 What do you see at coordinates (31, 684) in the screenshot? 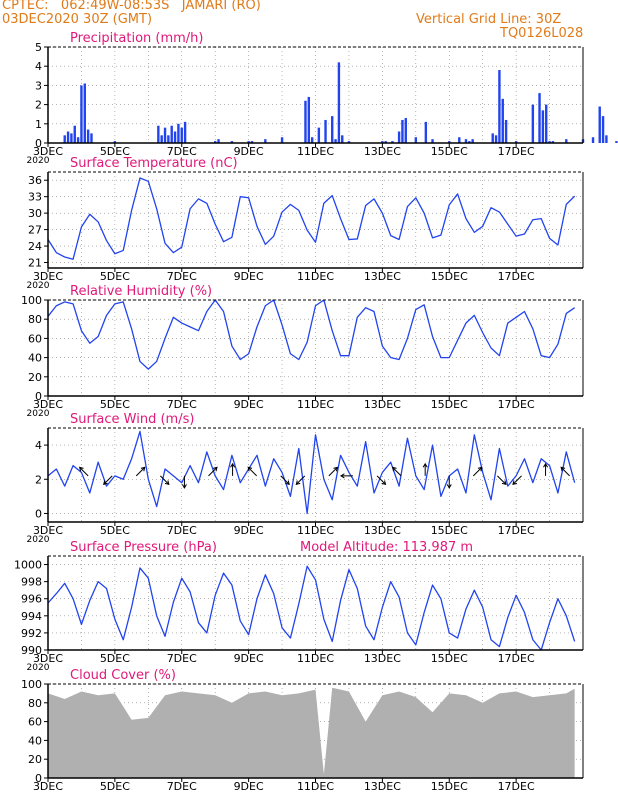
I see `y-tick-label: 100` at bounding box center [31, 684].